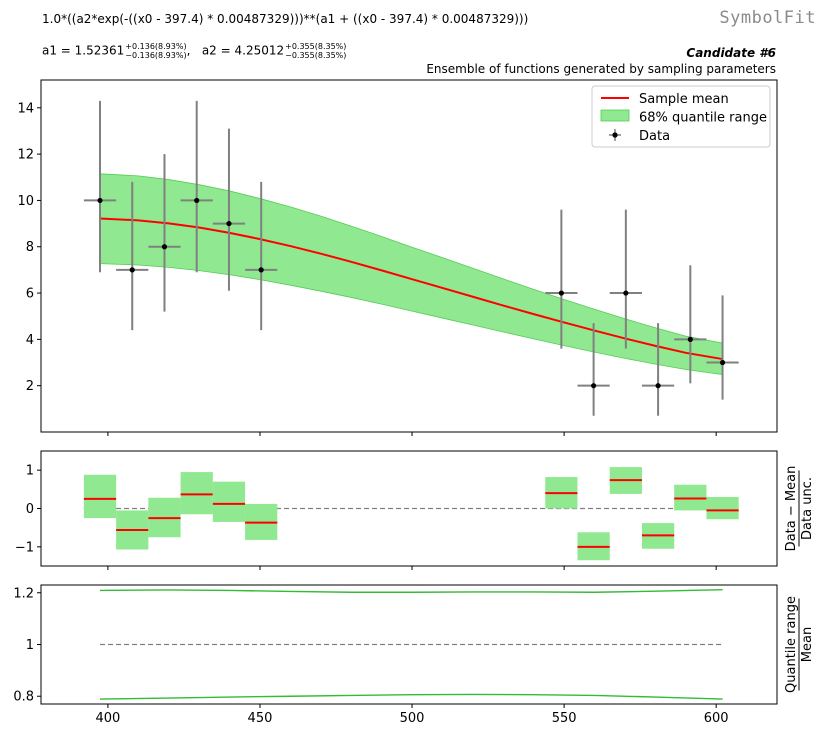  Describe the element at coordinates (684, 99) in the screenshot. I see `legend-entry-1: Sample mean` at that location.